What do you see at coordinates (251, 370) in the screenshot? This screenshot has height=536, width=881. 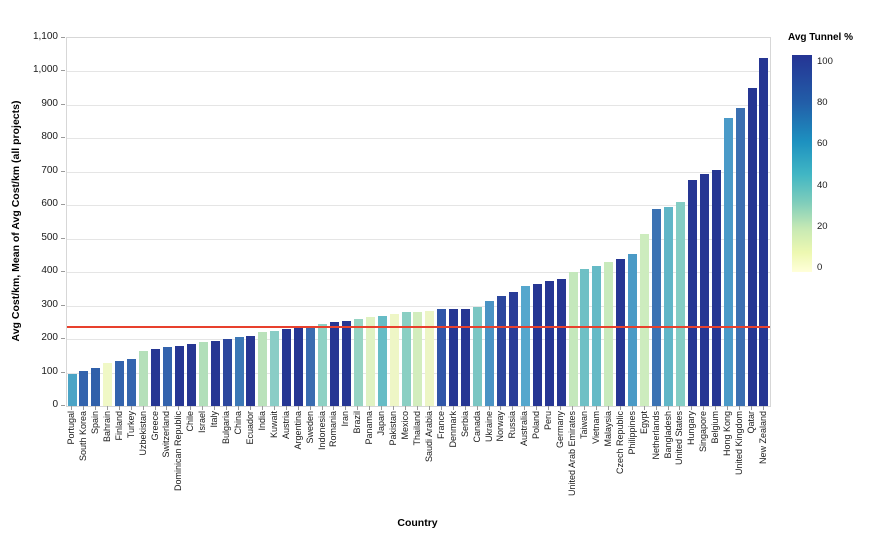 I see `bar-ecuador` at bounding box center [251, 370].